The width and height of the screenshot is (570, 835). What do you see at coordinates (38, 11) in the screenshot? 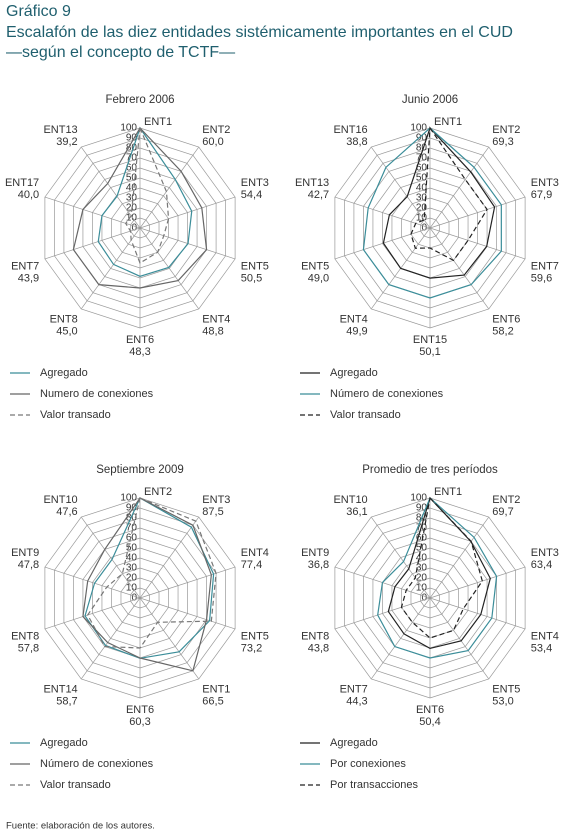
I see `figure-label: Gráfico 9` at bounding box center [38, 11].